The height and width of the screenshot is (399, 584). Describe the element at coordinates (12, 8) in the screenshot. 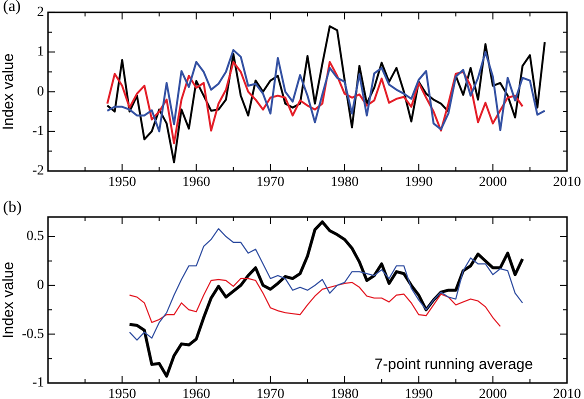

I see `chart-title: (a)` at that location.